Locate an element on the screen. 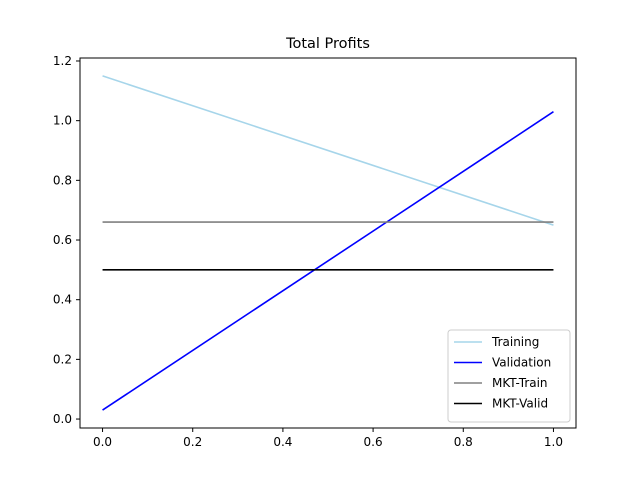 This screenshot has width=640, height=480. x-tick-label: 1.0 is located at coordinates (553, 442).